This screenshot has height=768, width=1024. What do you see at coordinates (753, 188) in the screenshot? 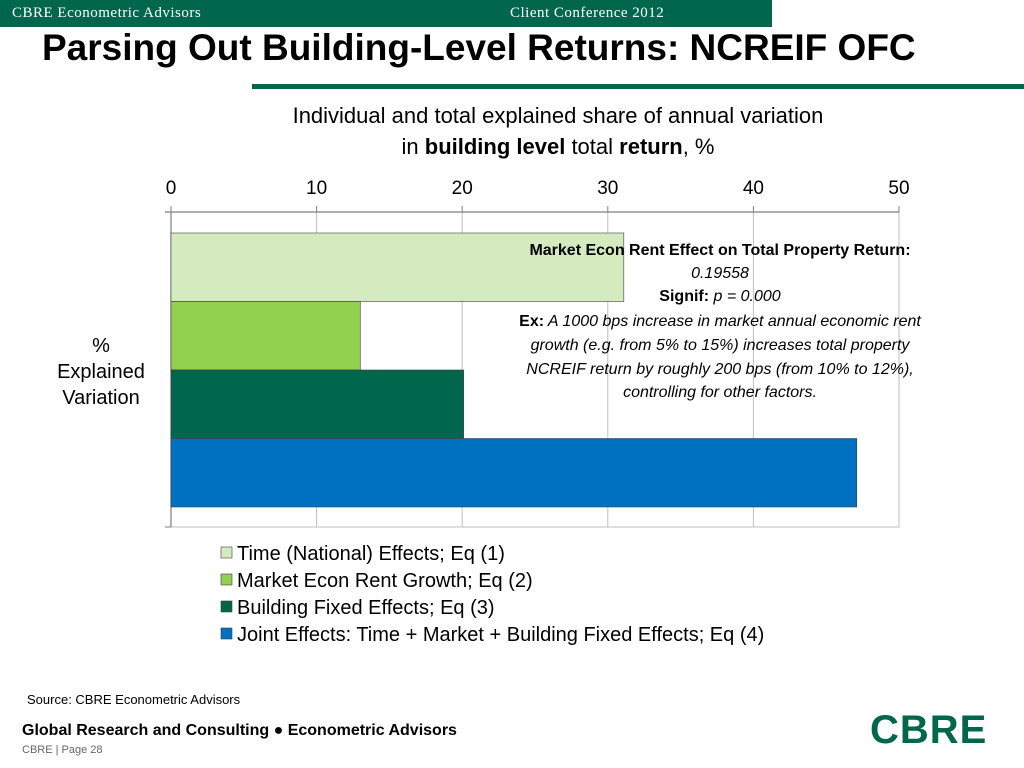
I see `x-tick-label: 40` at bounding box center [753, 188].